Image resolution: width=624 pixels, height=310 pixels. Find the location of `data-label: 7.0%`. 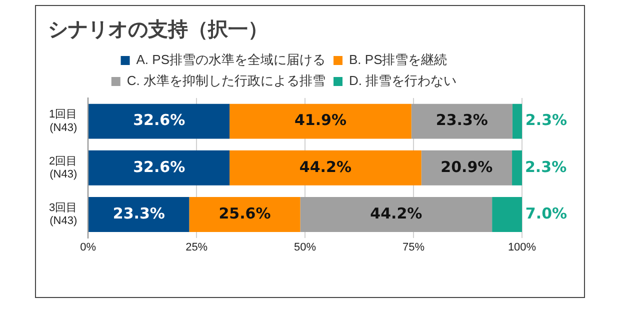

data-label: 7.0% is located at coordinates (546, 213).